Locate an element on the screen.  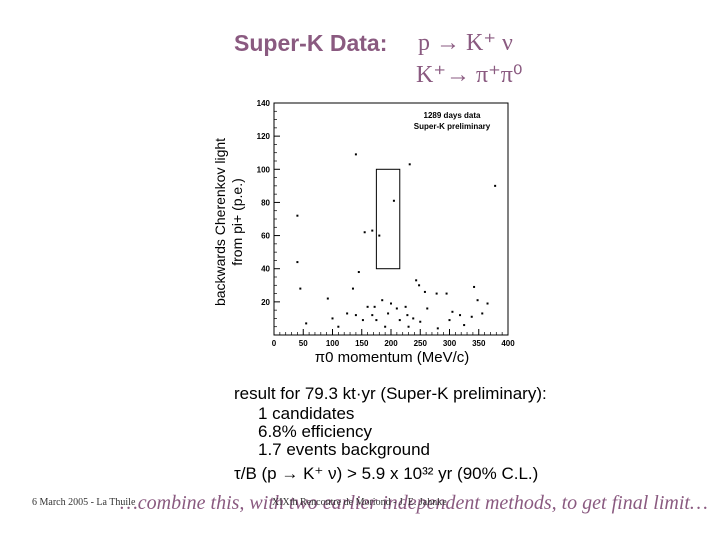
y-tick-label: 60 is located at coordinates (265, 236).